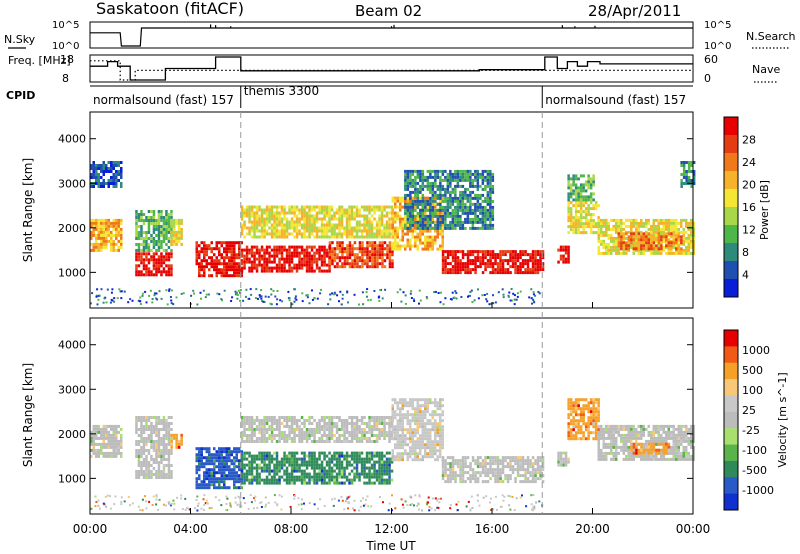 The image size is (800, 554). Describe the element at coordinates (391, 37) in the screenshot. I see `n-sky-series-line` at that location.